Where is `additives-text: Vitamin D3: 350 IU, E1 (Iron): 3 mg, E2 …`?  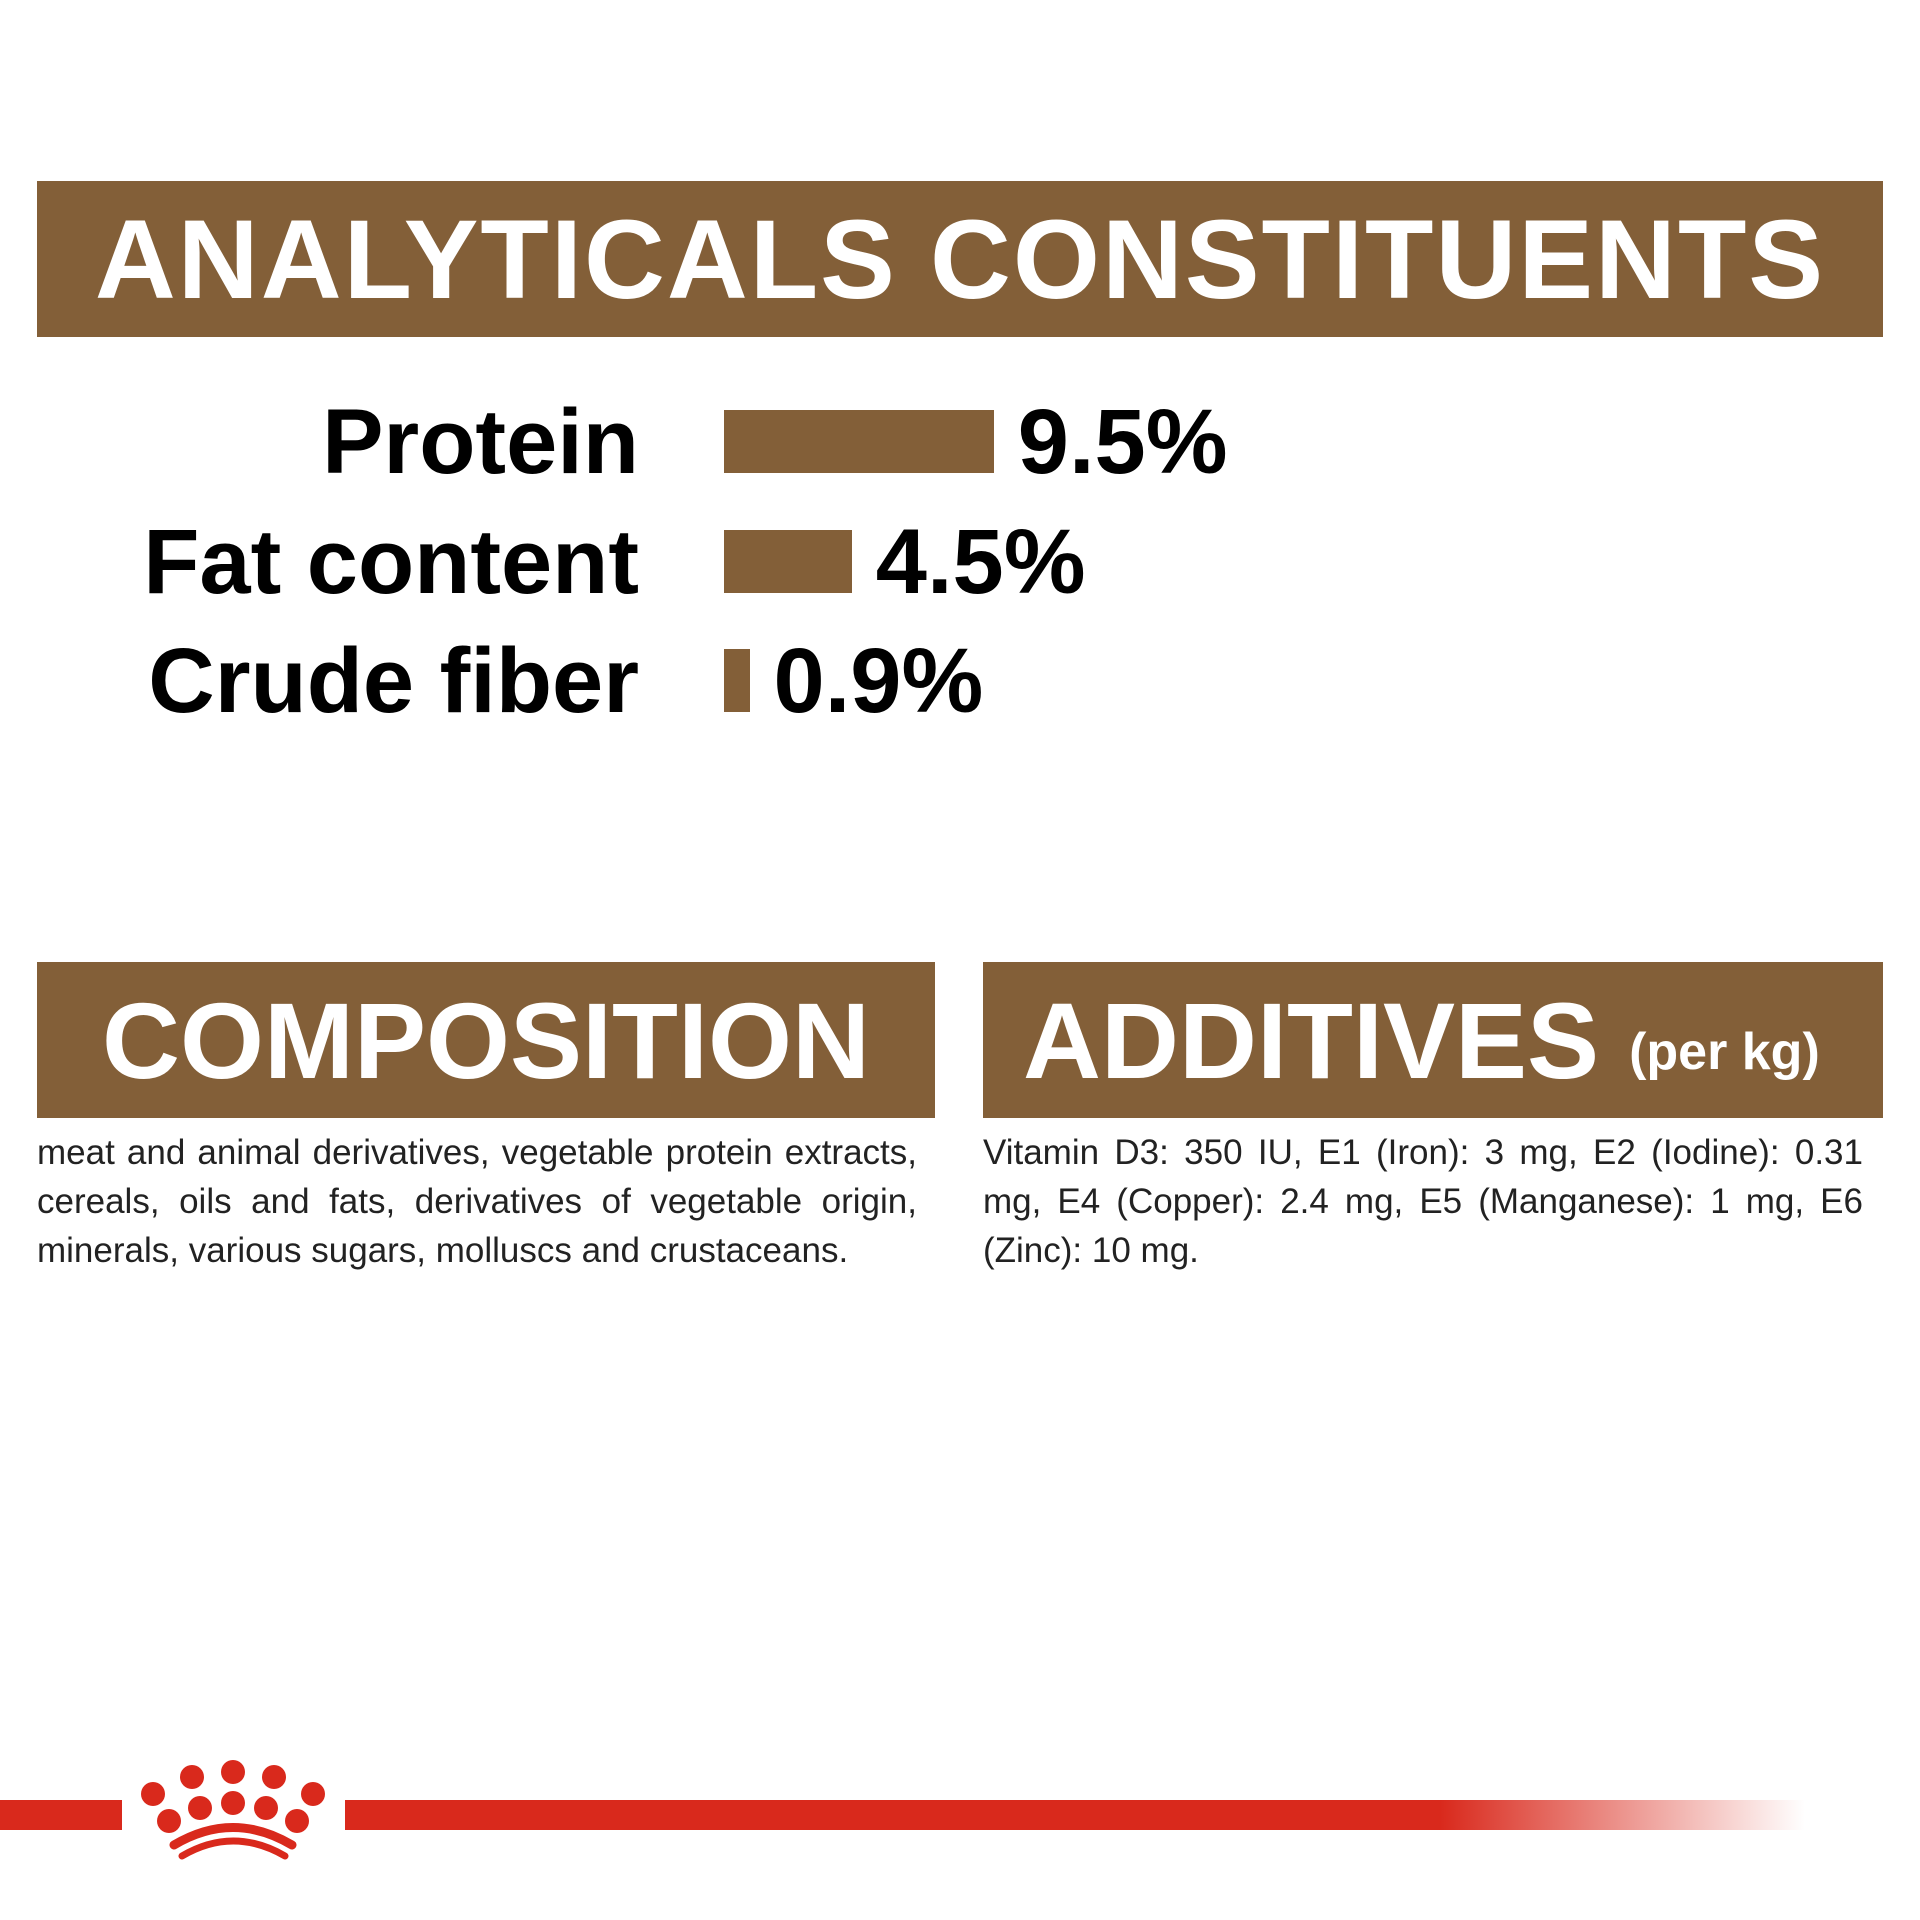
additives-text: Vitamin D3: 350 IU, E1 (Iron): 3 mg, E2 … is located at coordinates (1423, 1201).